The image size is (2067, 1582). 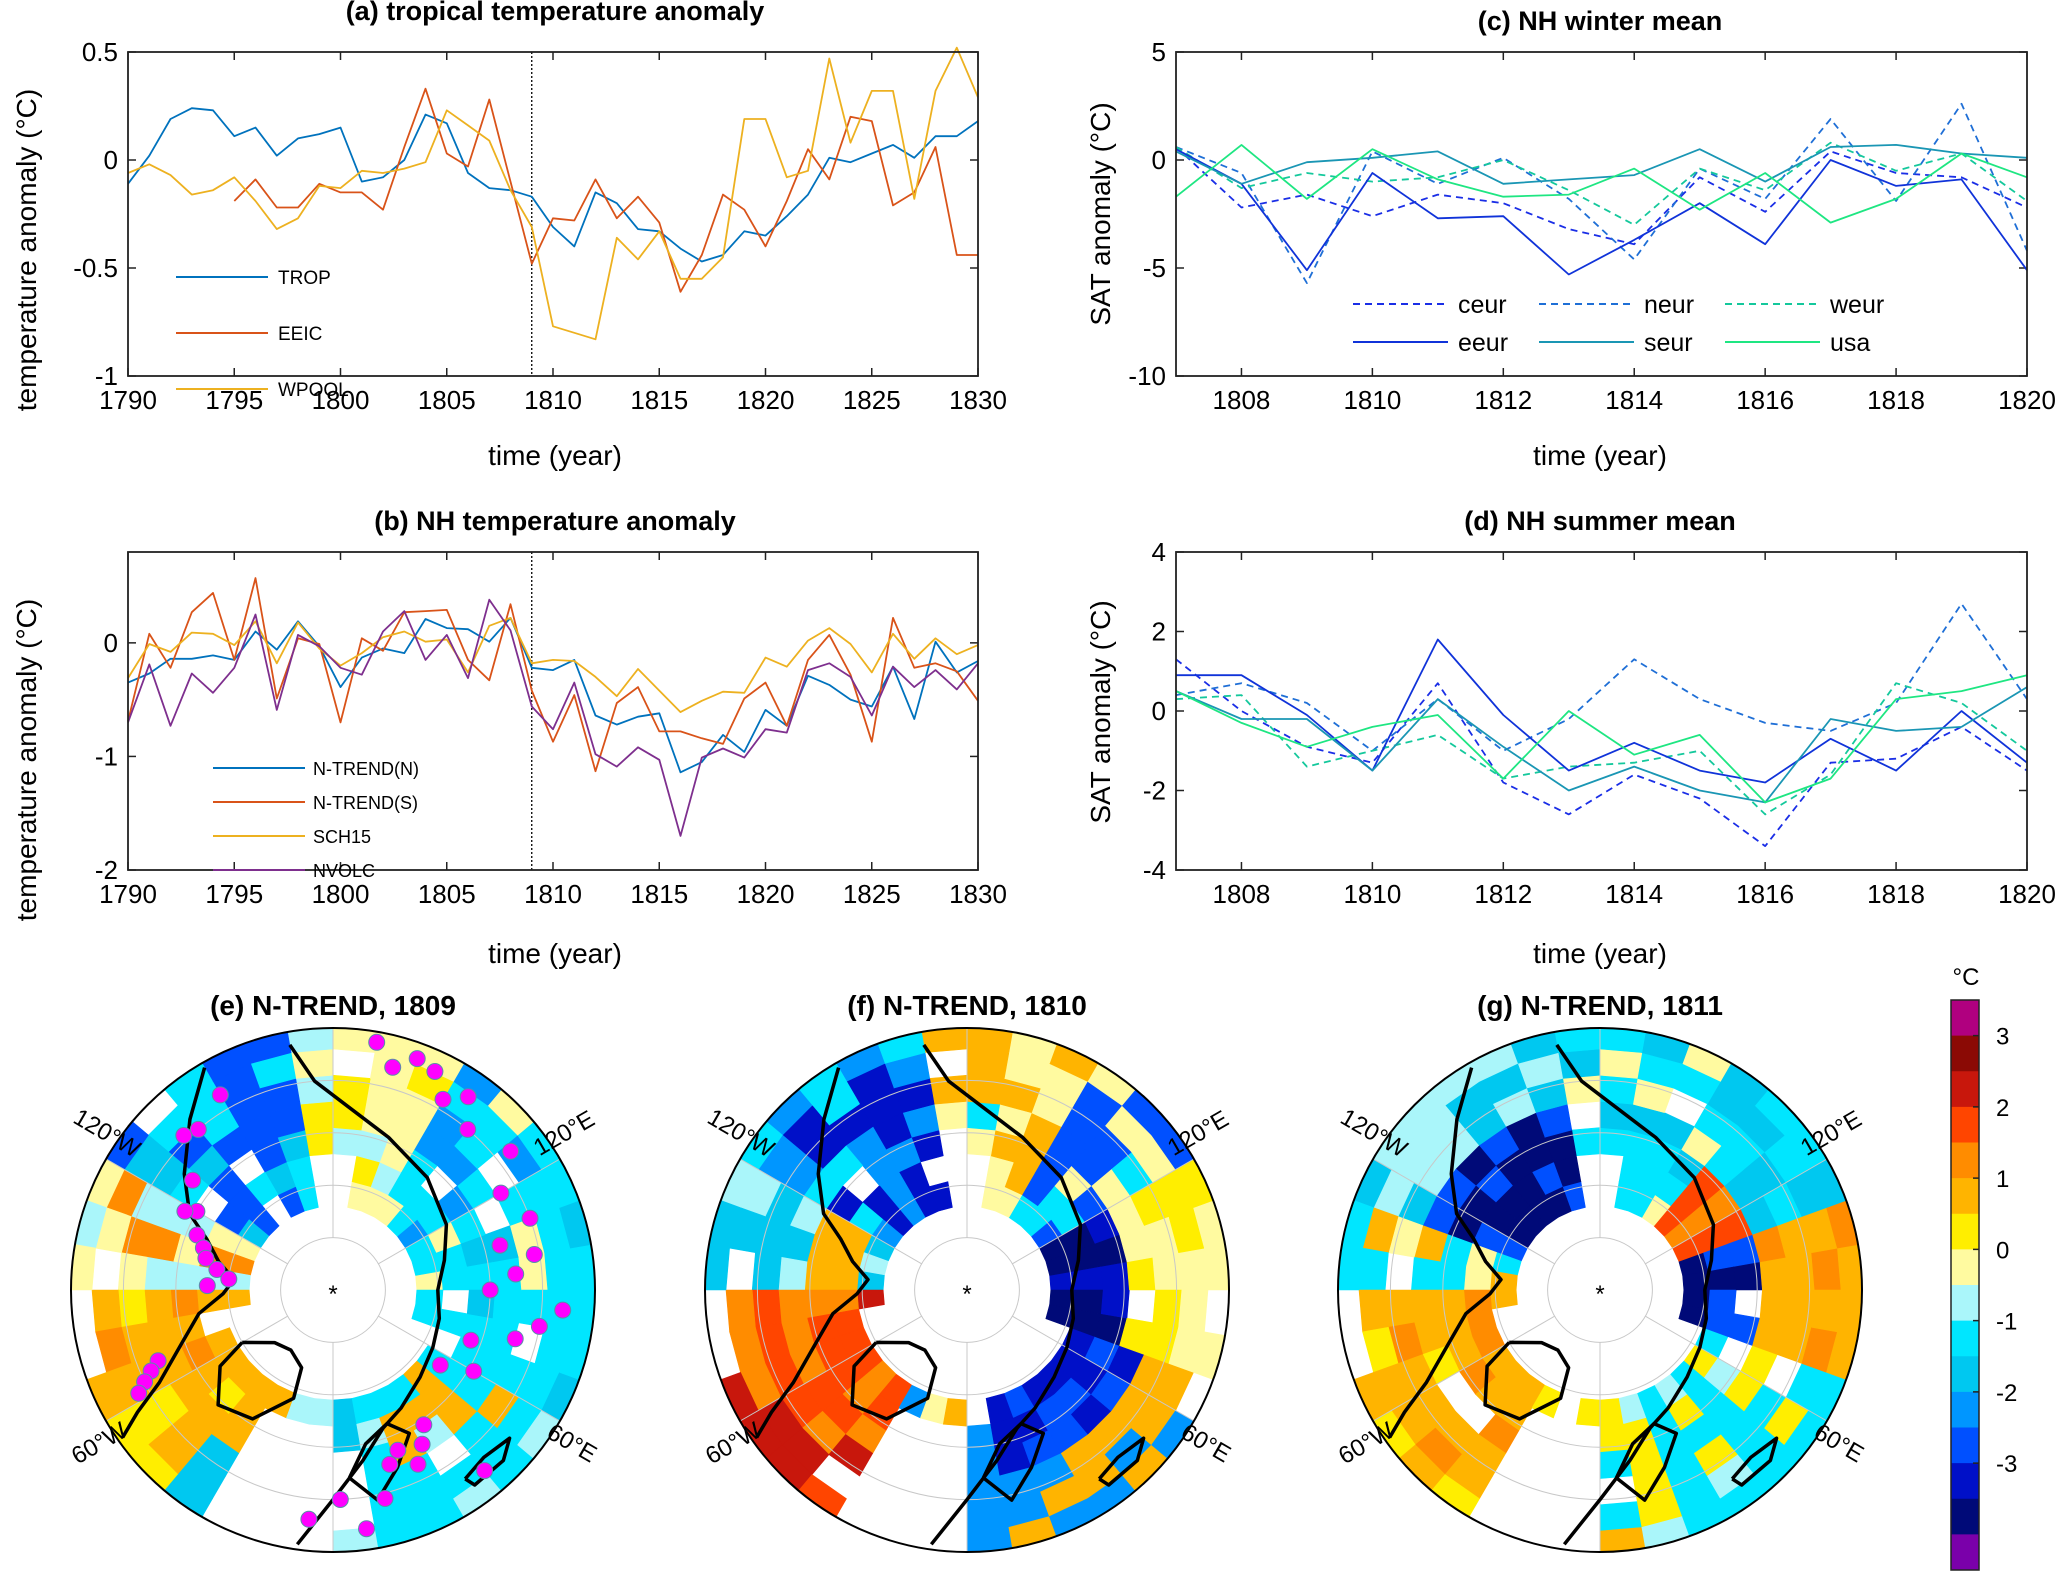 I want to click on label-60e: 60°E, so click(x=1838, y=1444).